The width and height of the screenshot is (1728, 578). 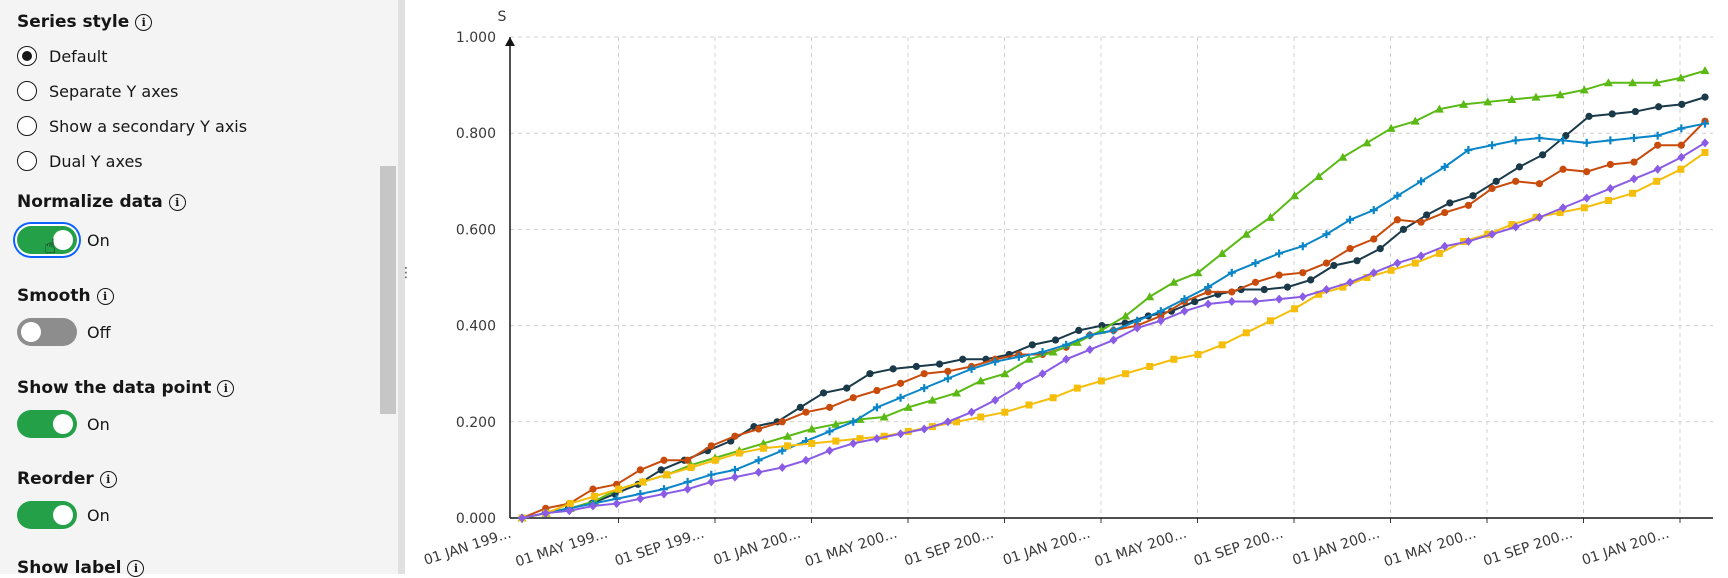 I want to click on smooth-toggle, so click(x=47, y=332).